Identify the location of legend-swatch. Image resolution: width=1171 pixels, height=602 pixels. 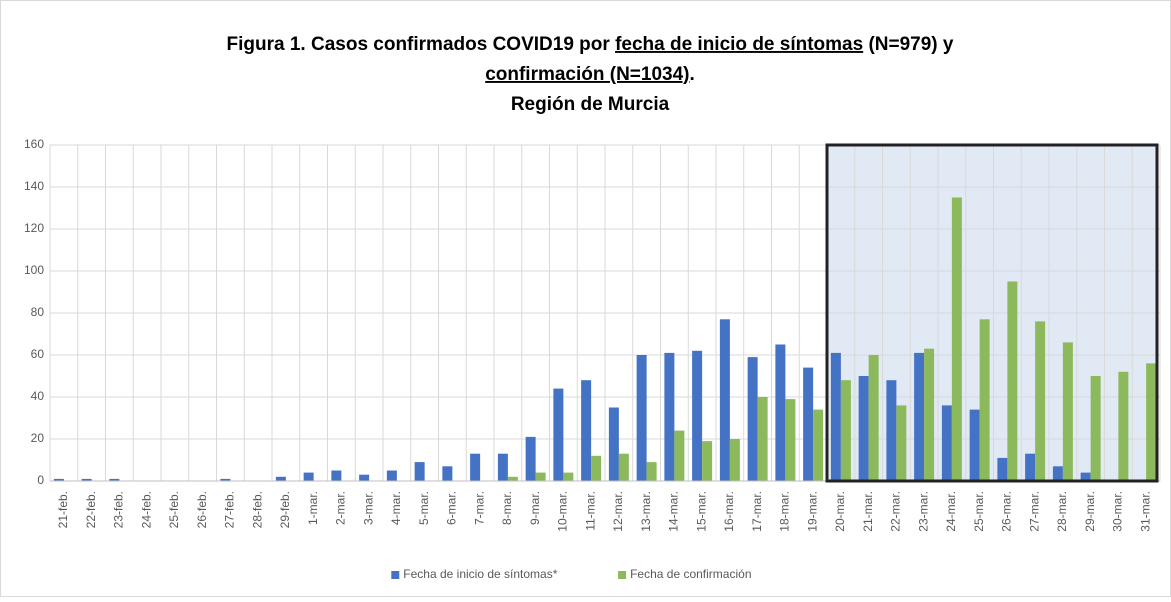
(395, 575).